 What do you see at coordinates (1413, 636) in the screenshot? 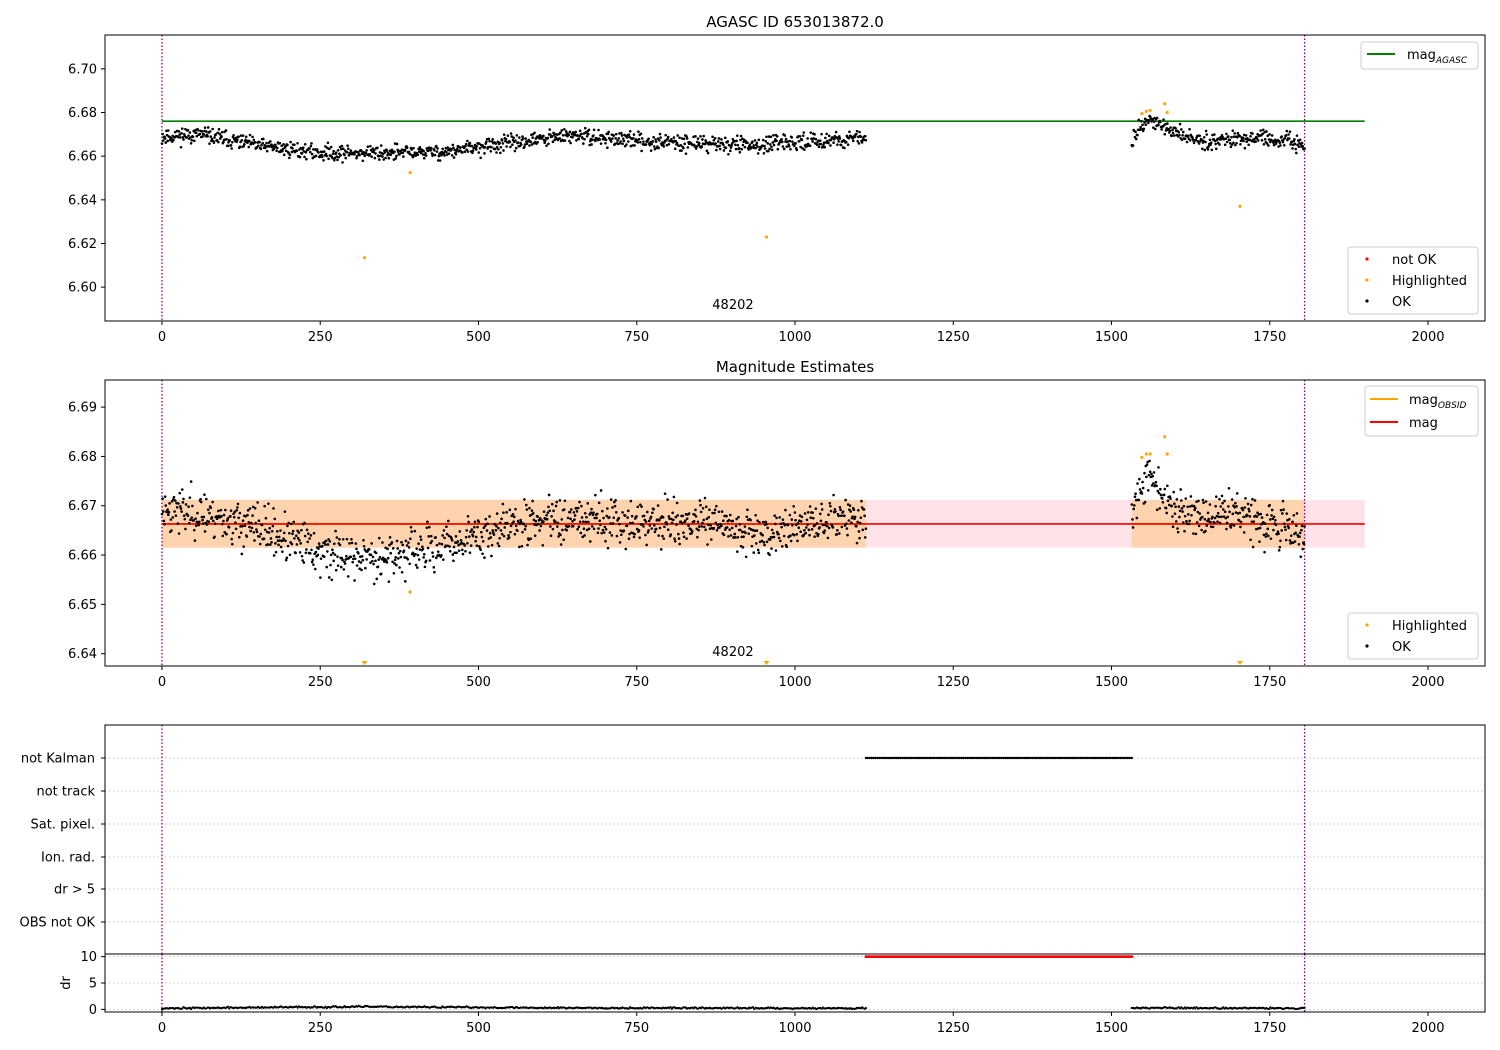
I see `estimates-legend-points: Highlighted OK` at bounding box center [1413, 636].